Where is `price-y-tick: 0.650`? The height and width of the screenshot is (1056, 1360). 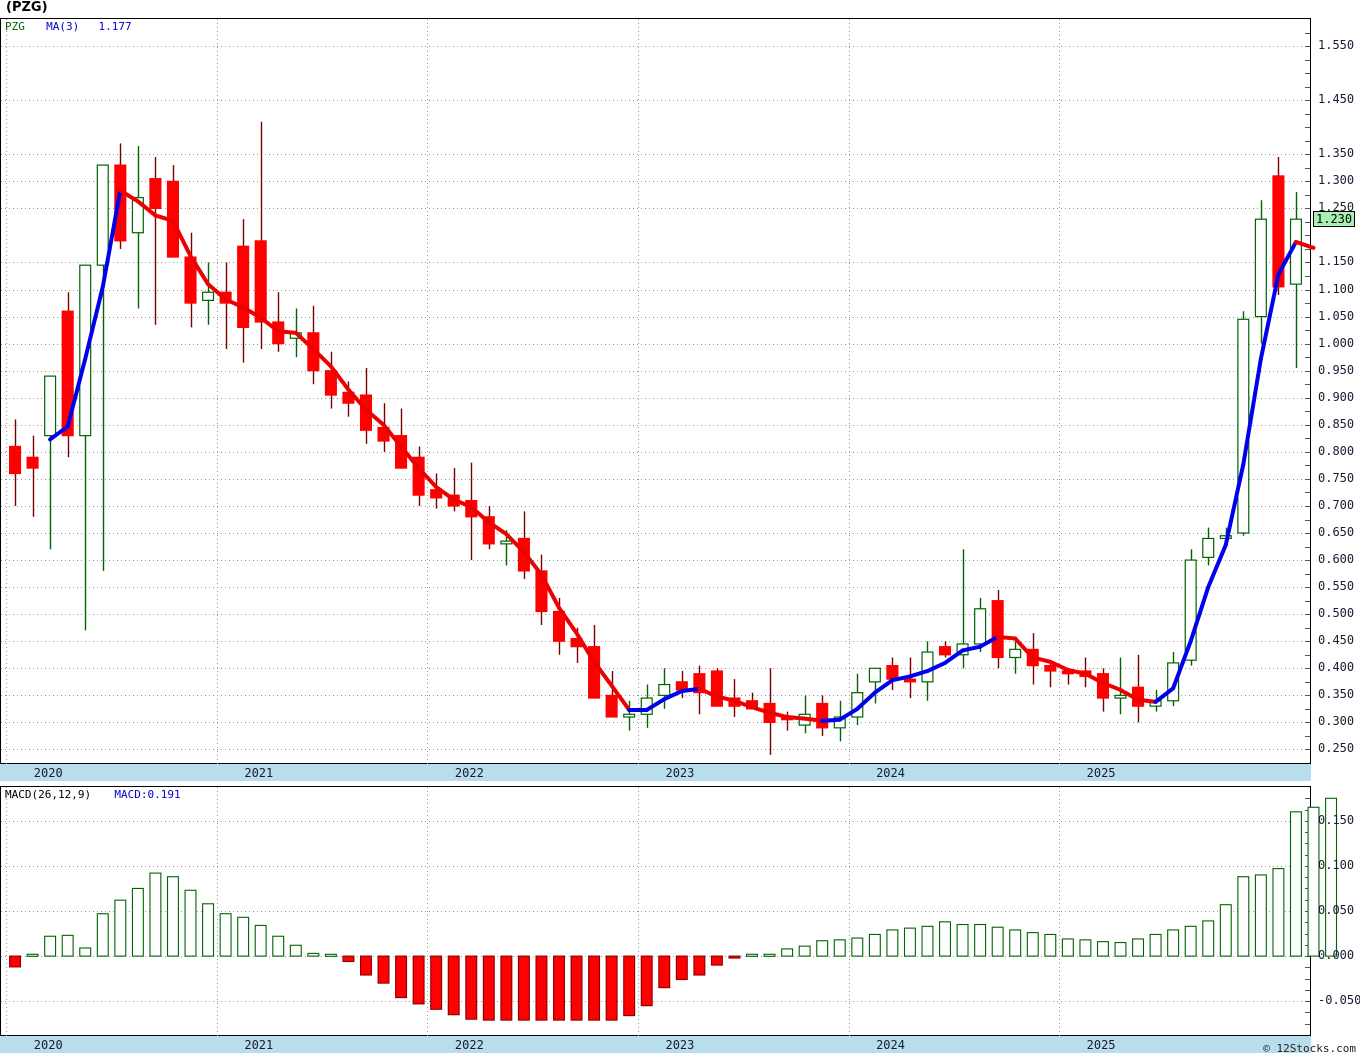 price-y-tick: 0.650 is located at coordinates (1336, 532).